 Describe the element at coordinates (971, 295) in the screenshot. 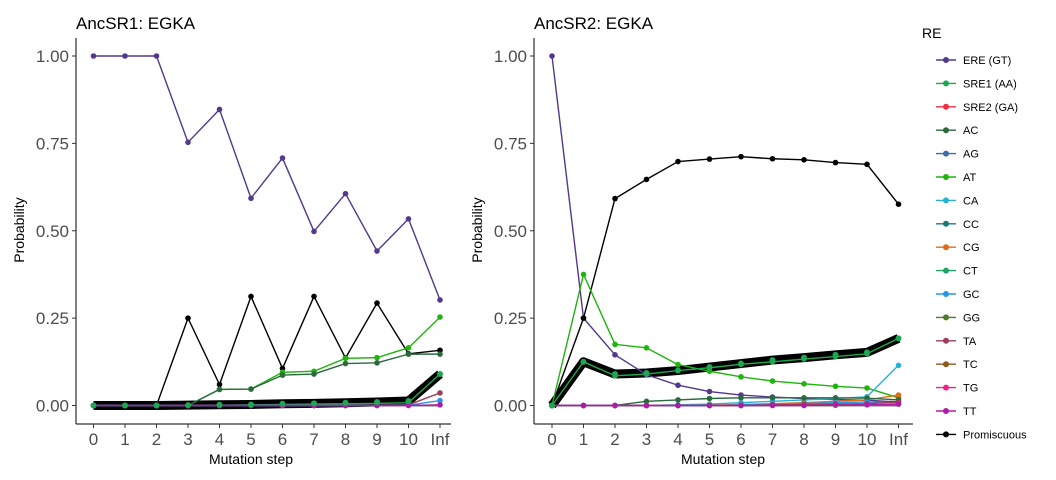

I see `legend-label: GC` at that location.